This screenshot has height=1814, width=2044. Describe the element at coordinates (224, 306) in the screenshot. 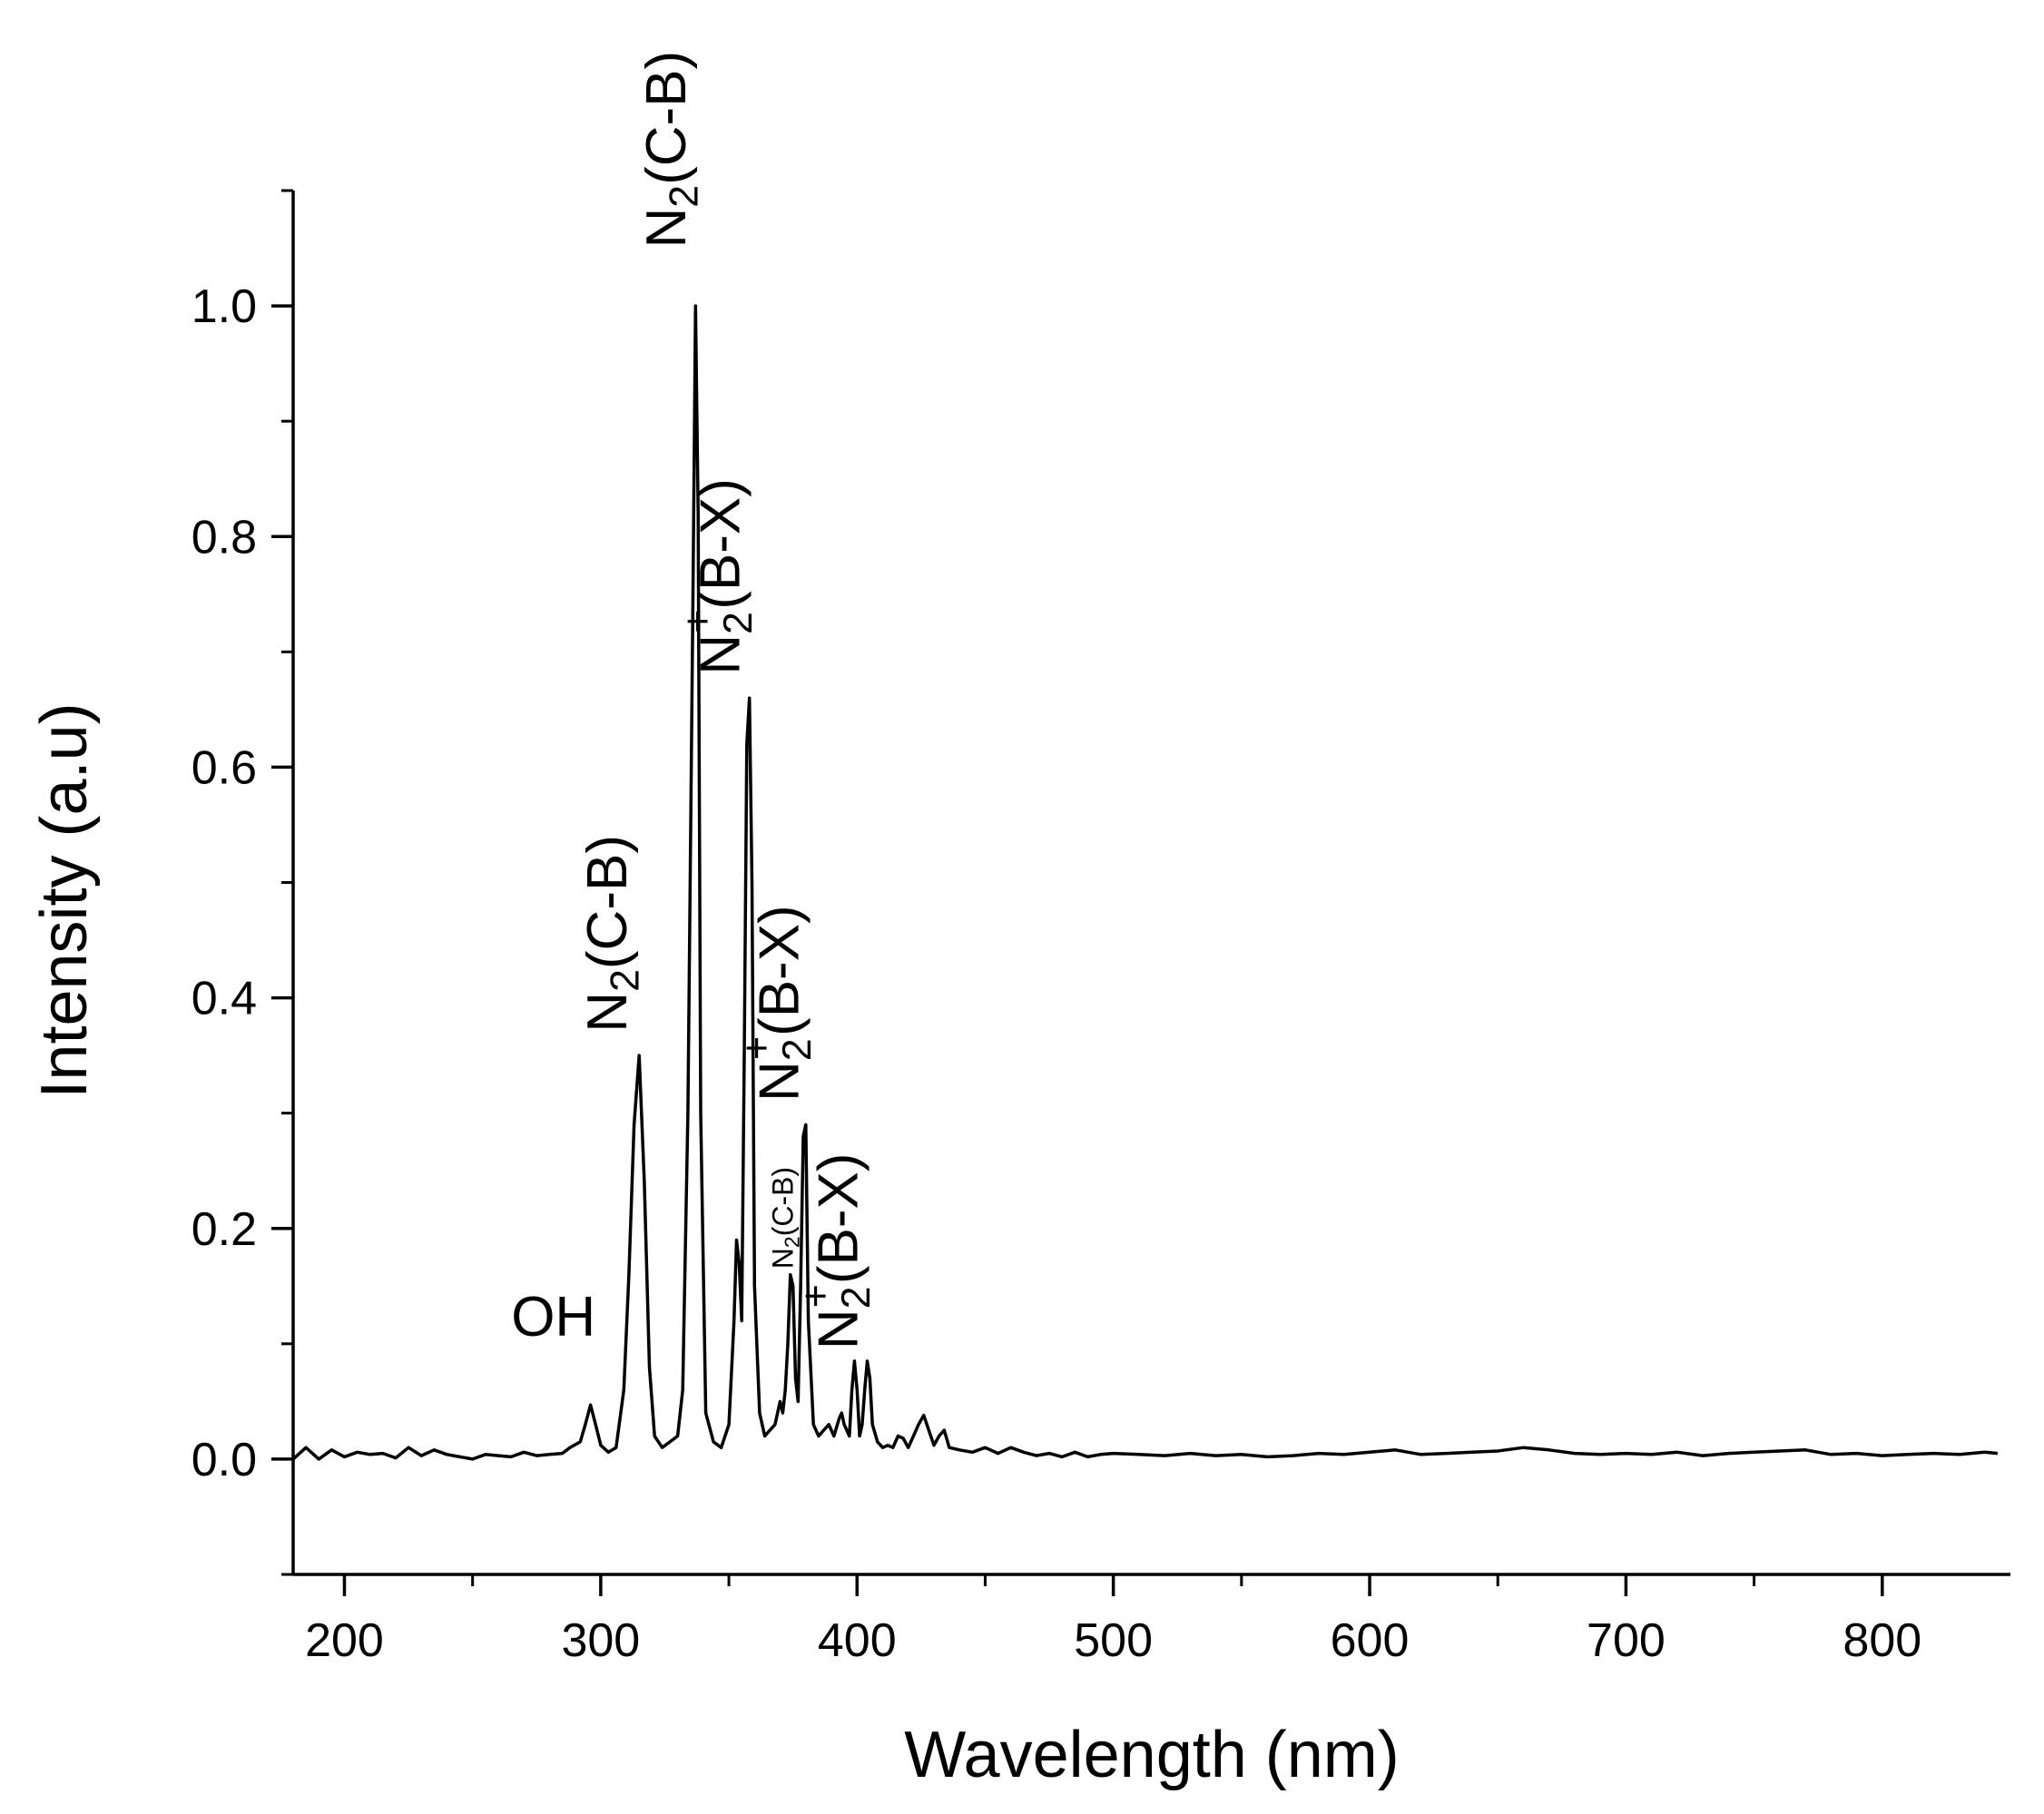

I see `y-tick-label: 1.0` at that location.